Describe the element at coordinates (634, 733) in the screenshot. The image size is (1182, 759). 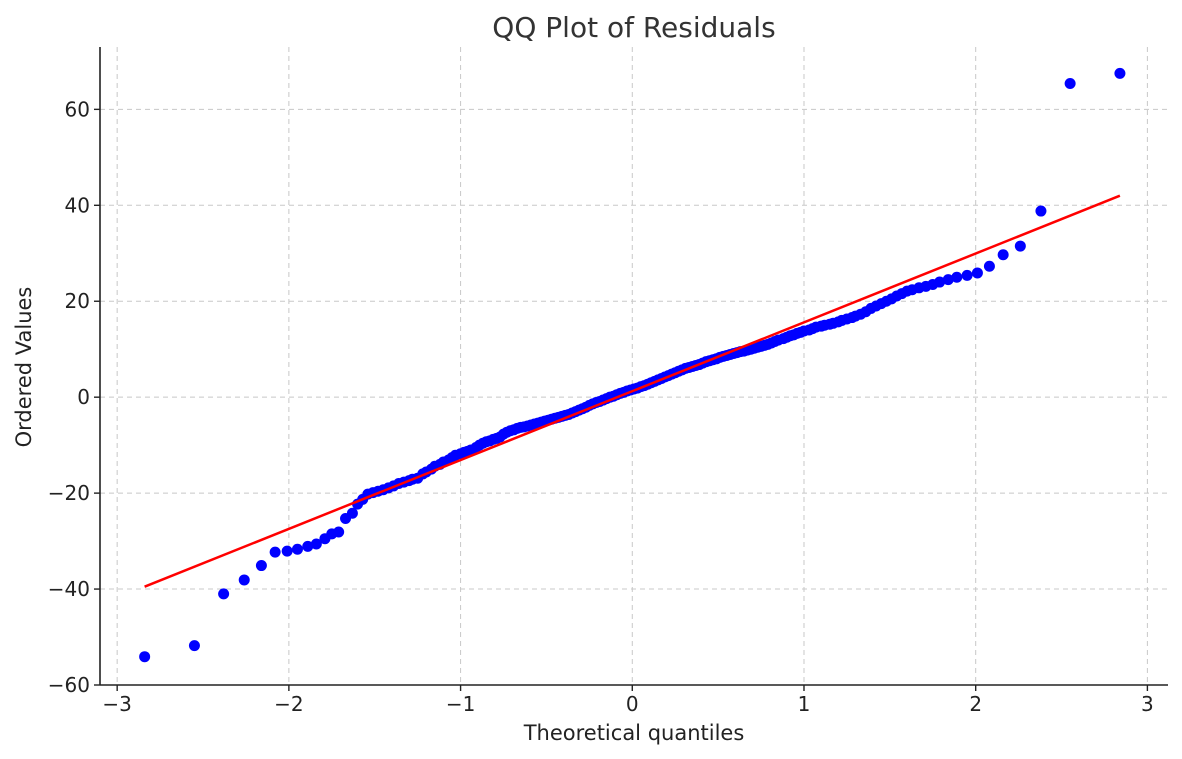
I see `x-axis-title: Theoretical quantiles` at that location.